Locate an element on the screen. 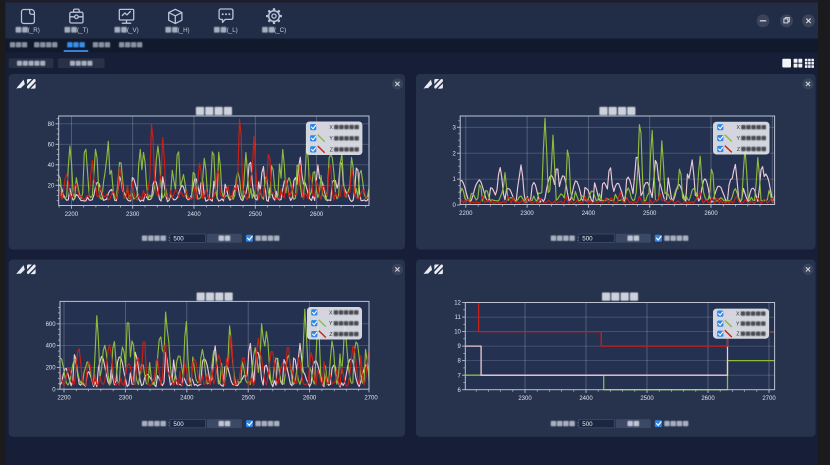 This screenshot has width=830, height=465. svg-text: 80 is located at coordinates (51, 125).